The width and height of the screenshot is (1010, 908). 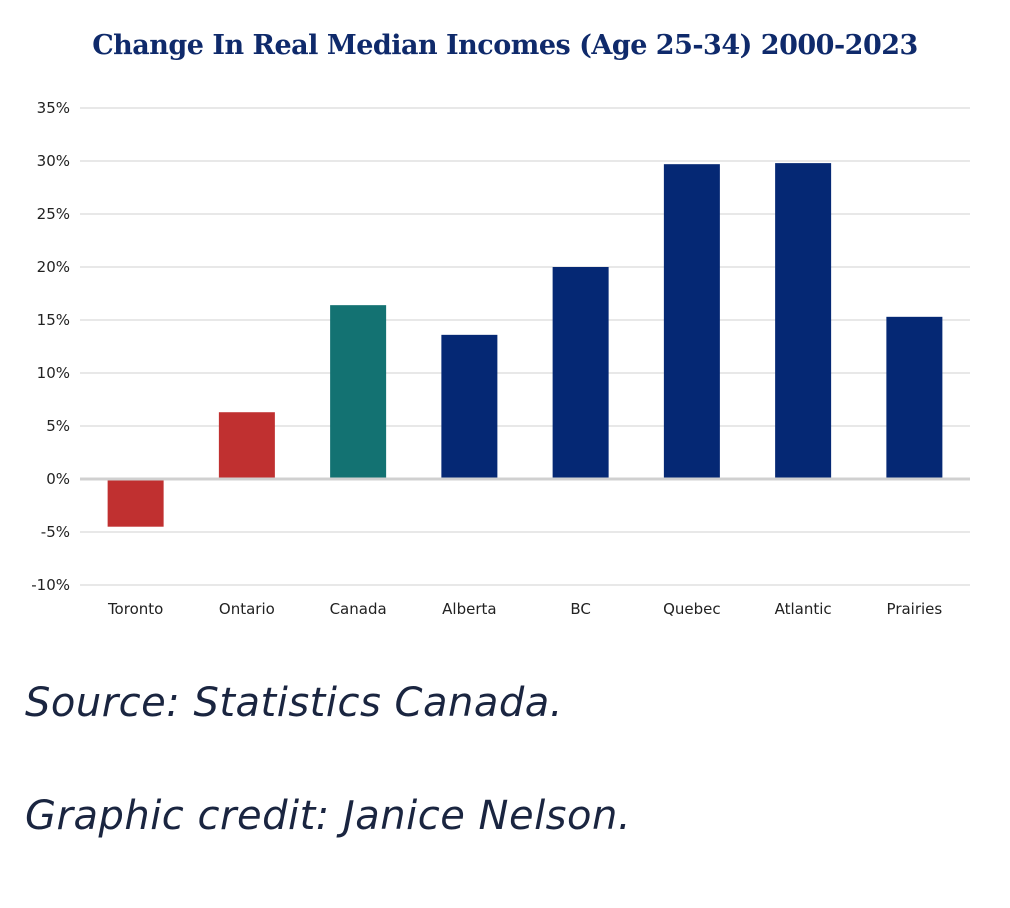 I want to click on bar-quebec, so click(x=691, y=321).